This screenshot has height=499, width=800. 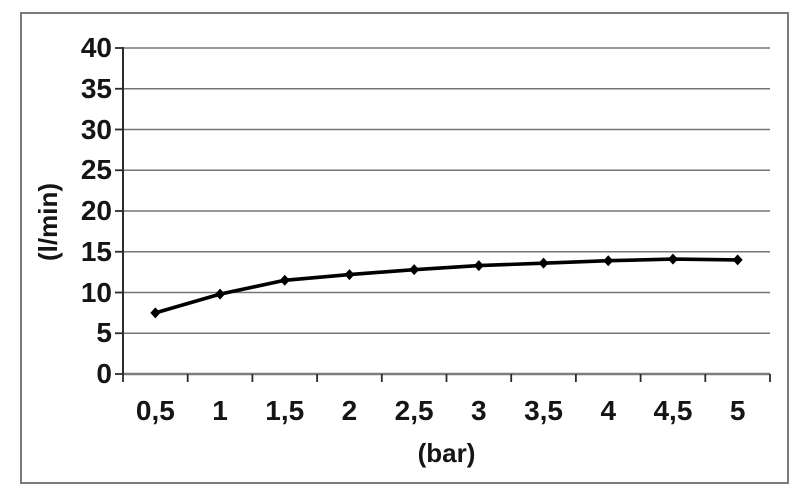 What do you see at coordinates (446, 453) in the screenshot?
I see `x-axis-title: (bar)` at bounding box center [446, 453].